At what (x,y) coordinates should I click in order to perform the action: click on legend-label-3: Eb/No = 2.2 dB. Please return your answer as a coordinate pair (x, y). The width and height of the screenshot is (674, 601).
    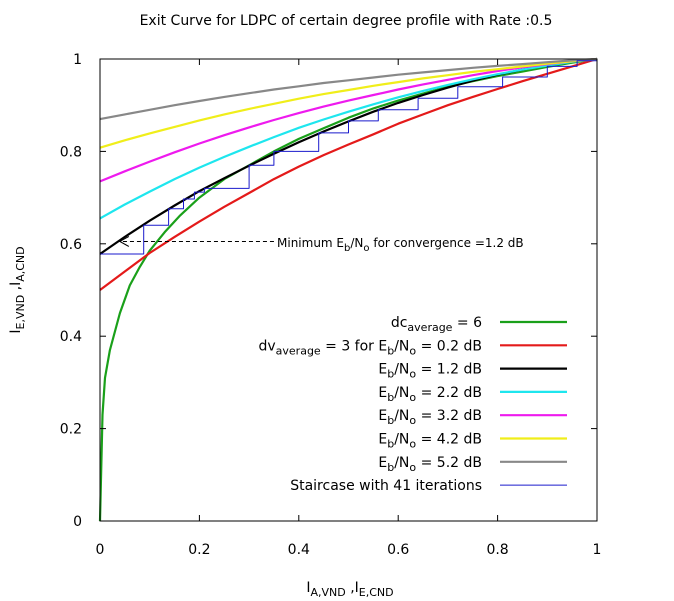
    Looking at the image, I should click on (430, 394).